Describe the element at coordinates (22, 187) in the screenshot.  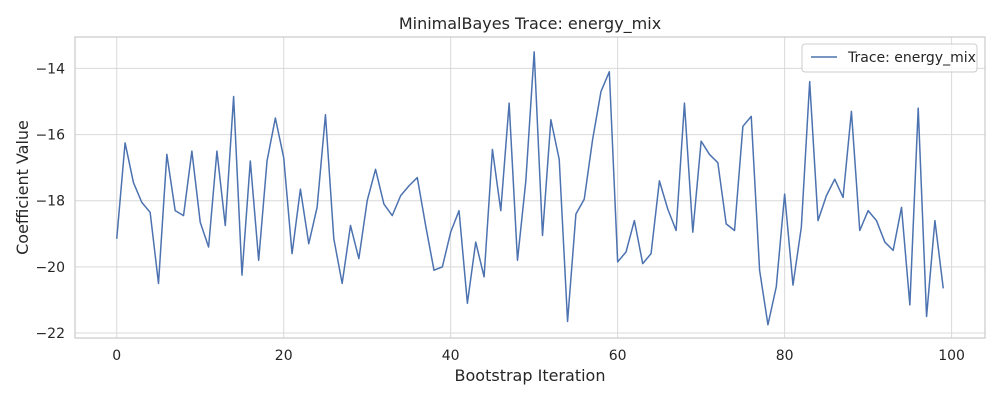
I see `y-axis-label: Coefficient Value` at that location.